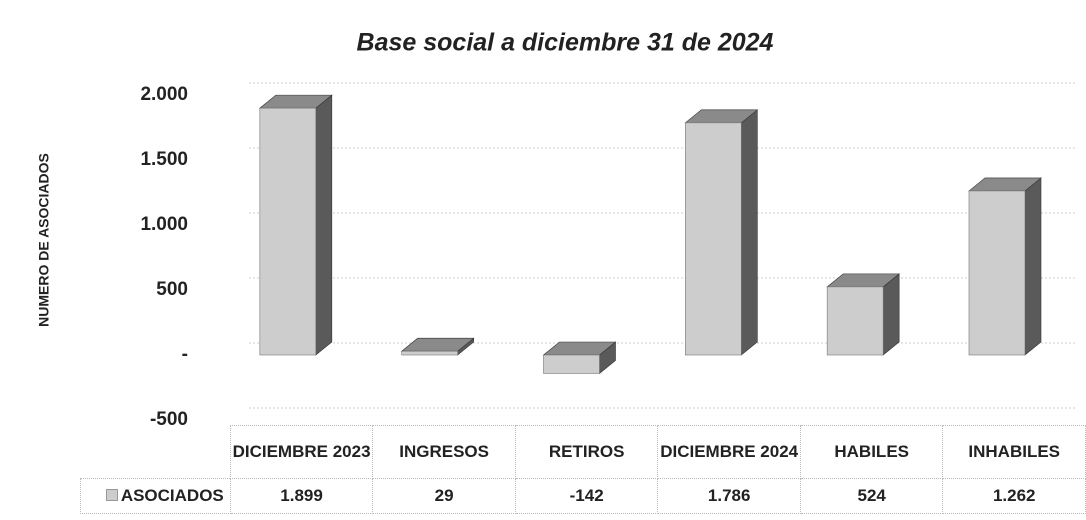  Describe the element at coordinates (444, 452) in the screenshot. I see `x-tick-label: INGRESOS` at that location.